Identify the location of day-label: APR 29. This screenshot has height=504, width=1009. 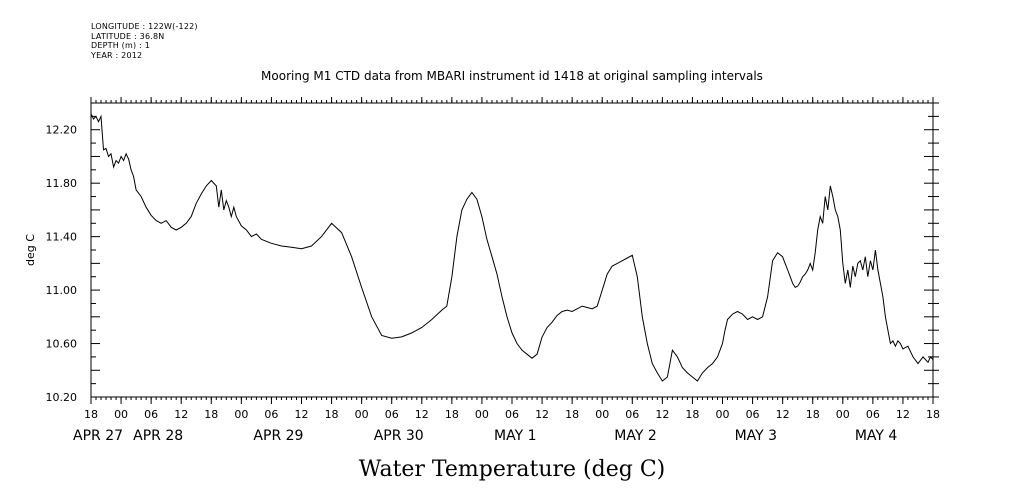
(278, 436).